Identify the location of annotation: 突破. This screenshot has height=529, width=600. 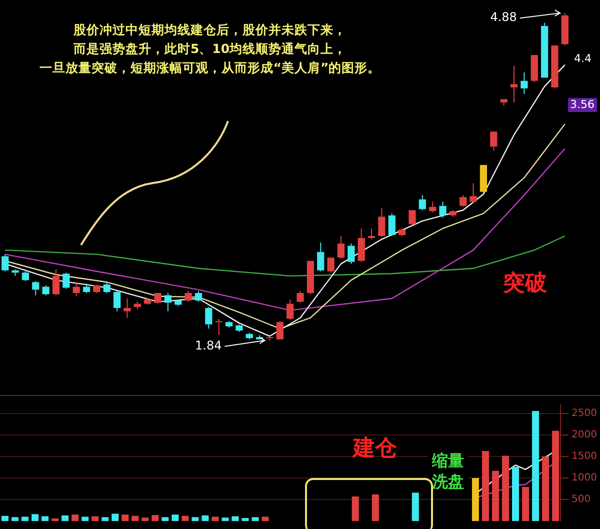
(525, 284).